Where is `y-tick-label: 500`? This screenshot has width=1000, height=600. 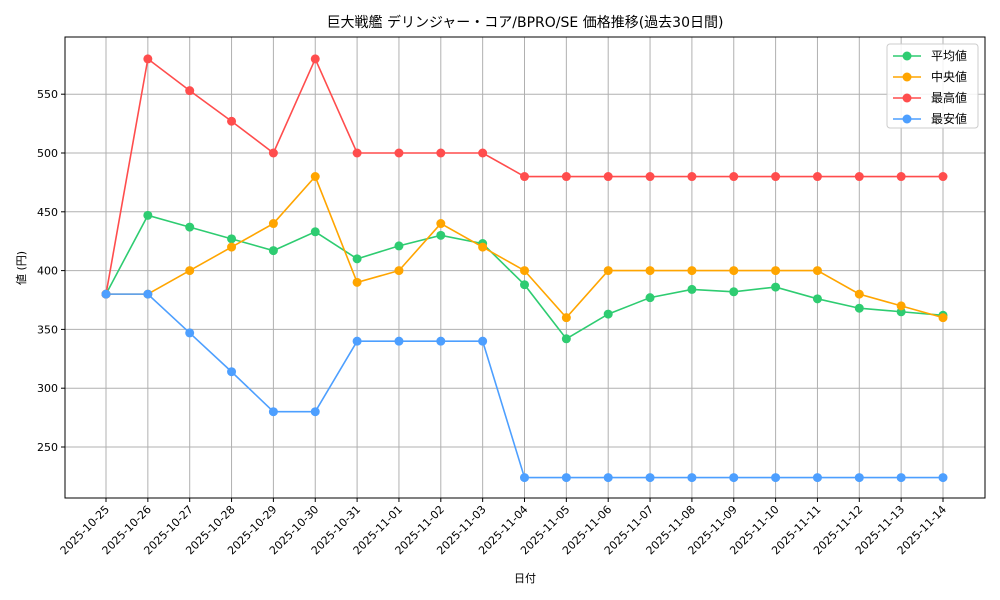
y-tick-label: 500 is located at coordinates (47, 153).